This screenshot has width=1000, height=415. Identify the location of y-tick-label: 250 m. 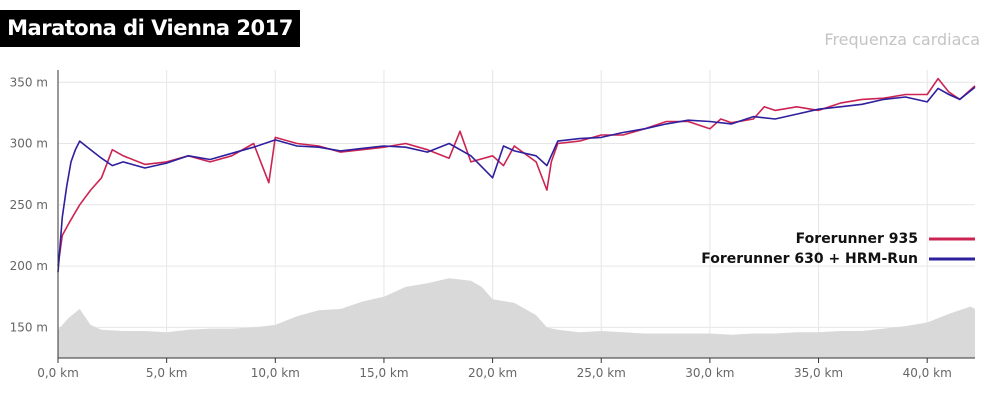
(29, 205).